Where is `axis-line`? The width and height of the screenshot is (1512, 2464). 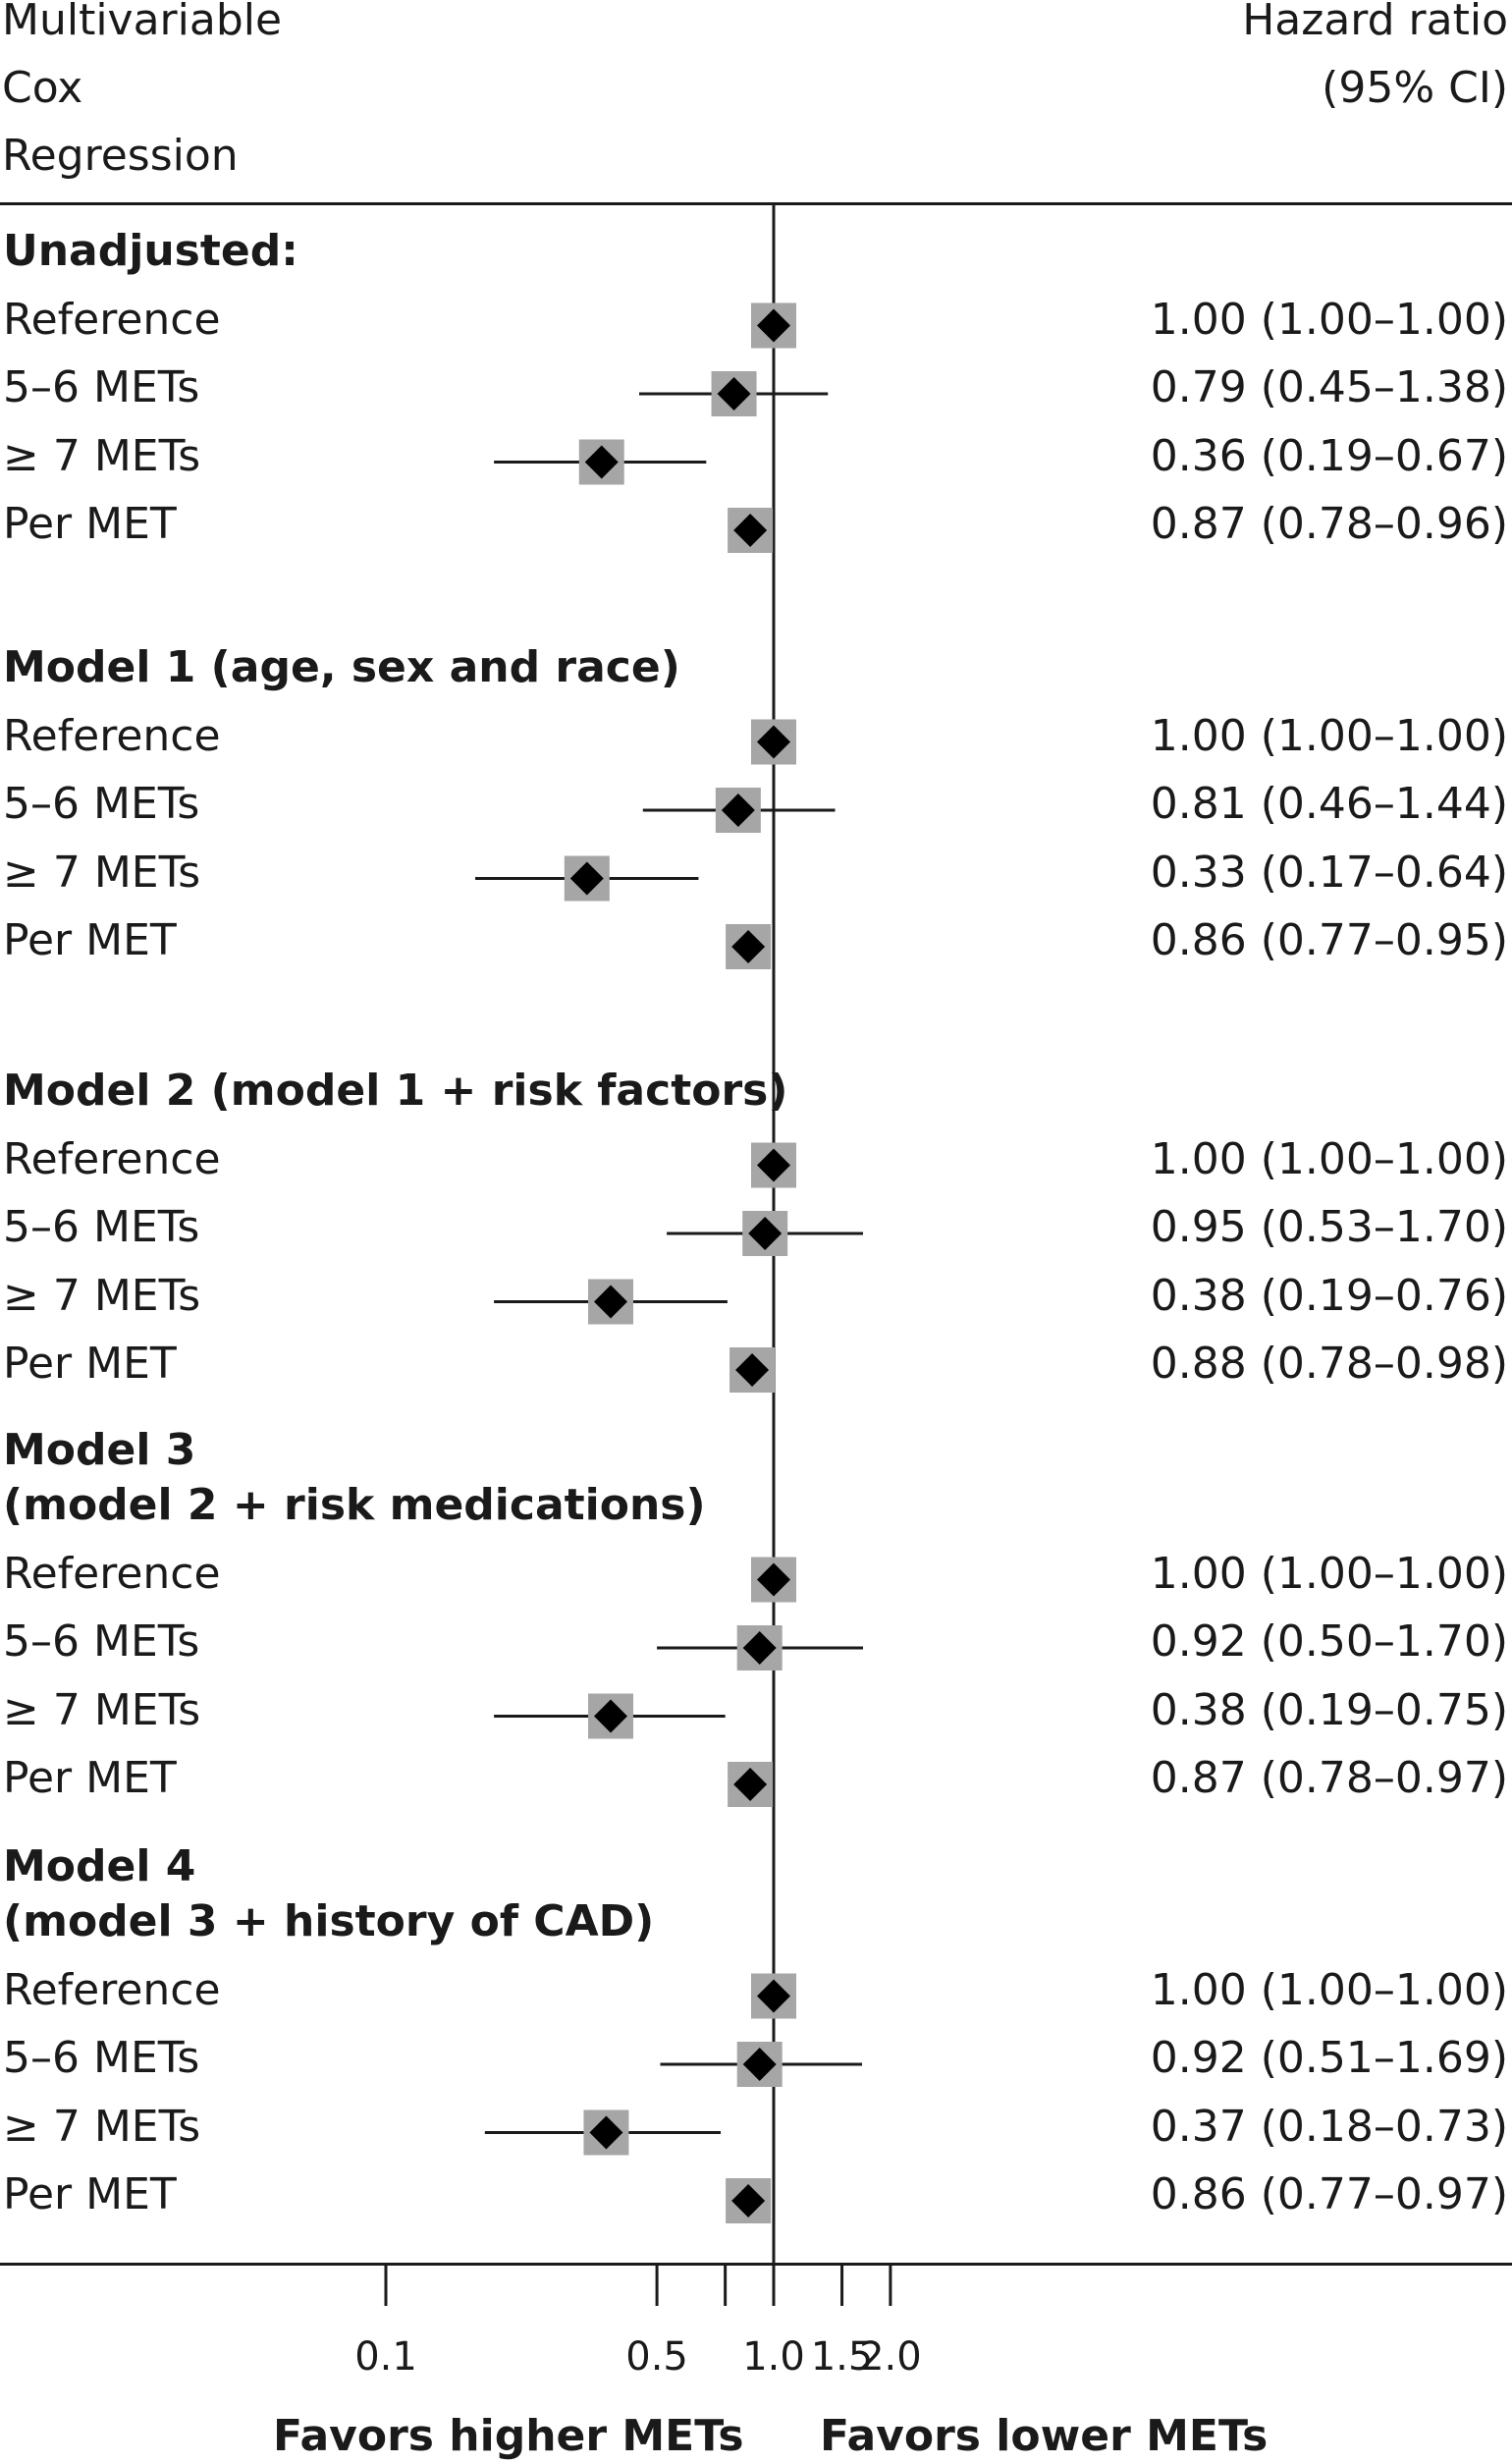 axis-line is located at coordinates (756, 2265).